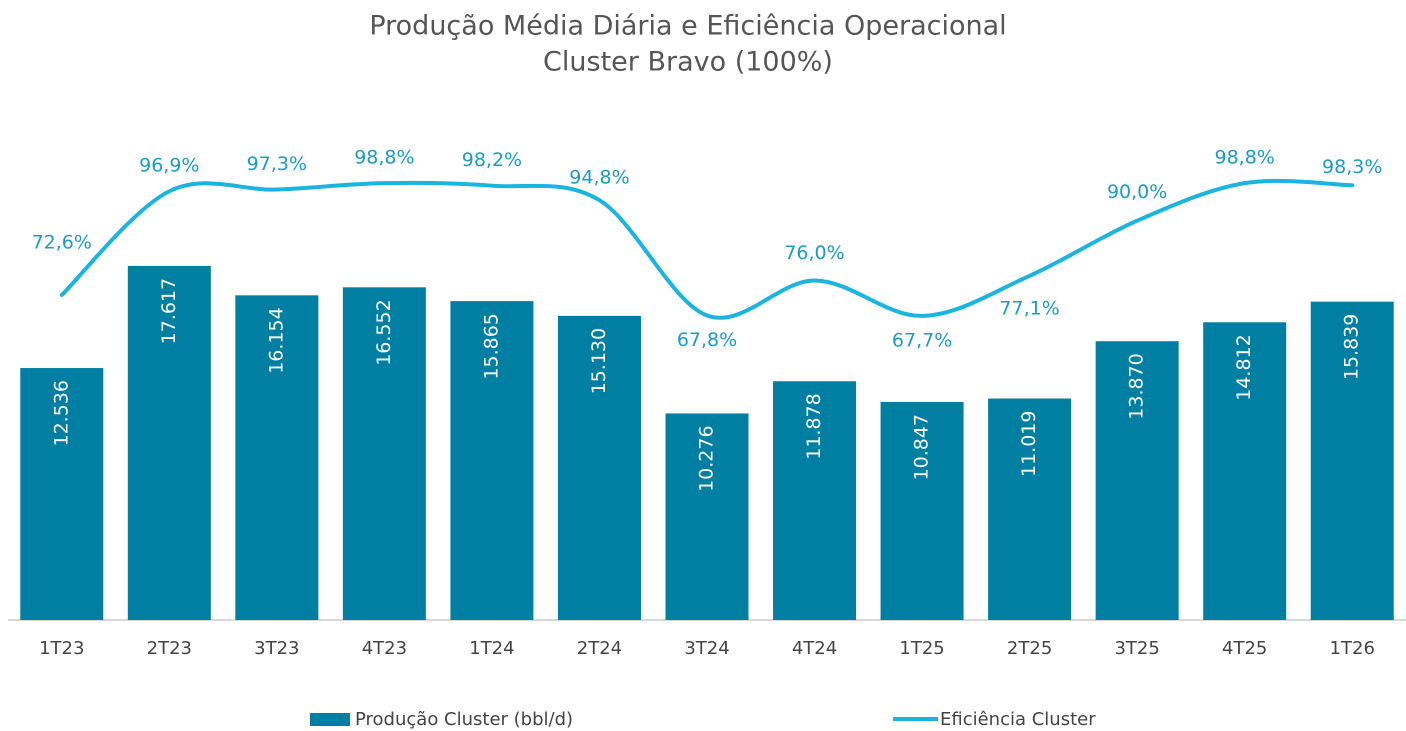 The height and width of the screenshot is (731, 1406). I want to click on line-label: 94,8%, so click(599, 178).